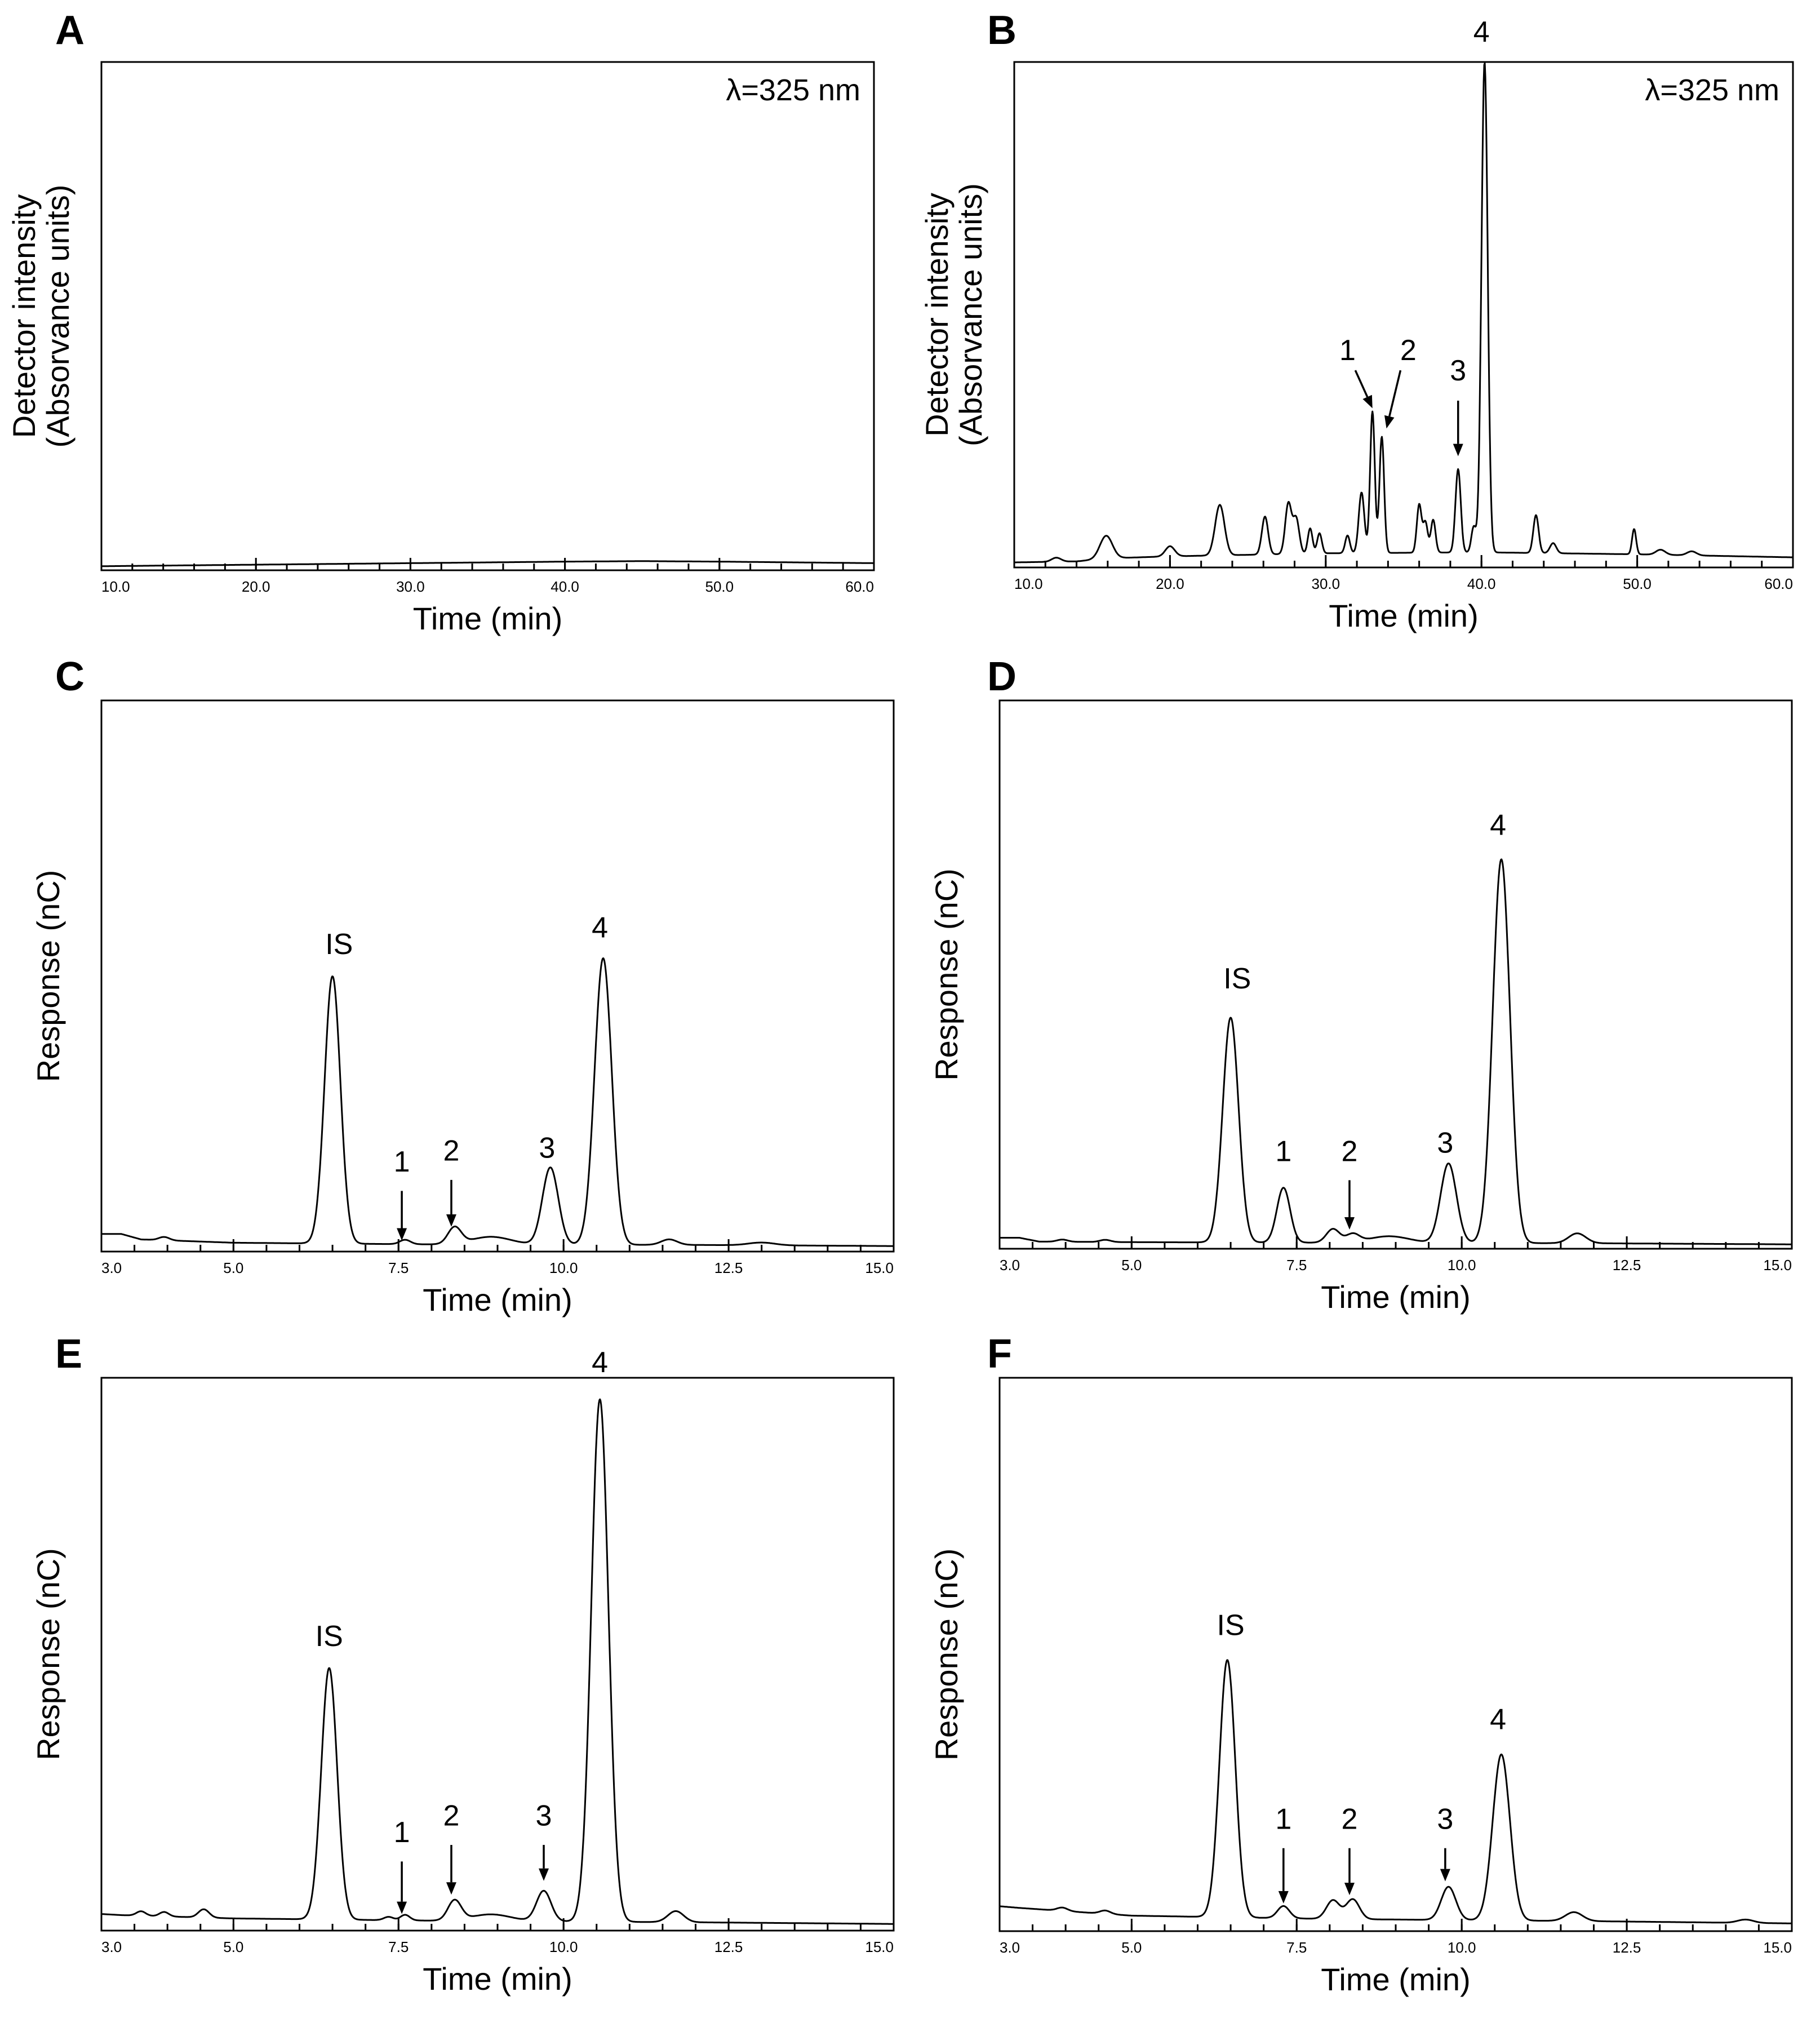 This screenshot has width=1820, height=2023. I want to click on panel-letter: D, so click(1001, 676).